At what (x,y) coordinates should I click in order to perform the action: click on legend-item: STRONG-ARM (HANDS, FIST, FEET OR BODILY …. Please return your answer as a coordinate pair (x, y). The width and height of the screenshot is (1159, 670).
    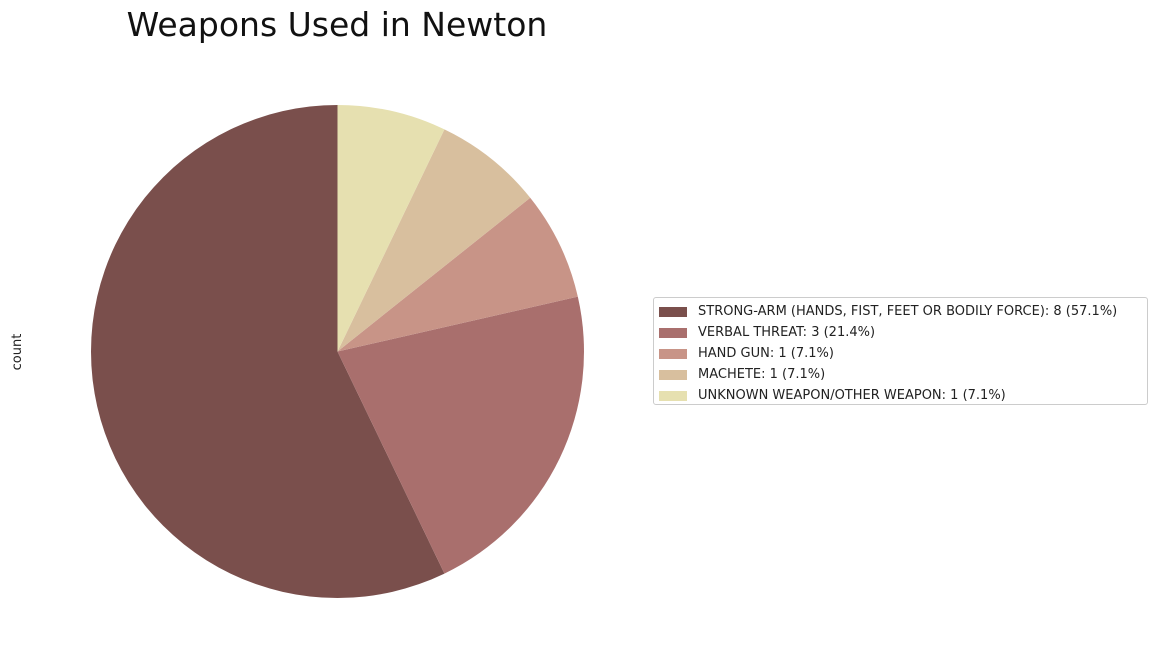
    Looking at the image, I should click on (900, 311).